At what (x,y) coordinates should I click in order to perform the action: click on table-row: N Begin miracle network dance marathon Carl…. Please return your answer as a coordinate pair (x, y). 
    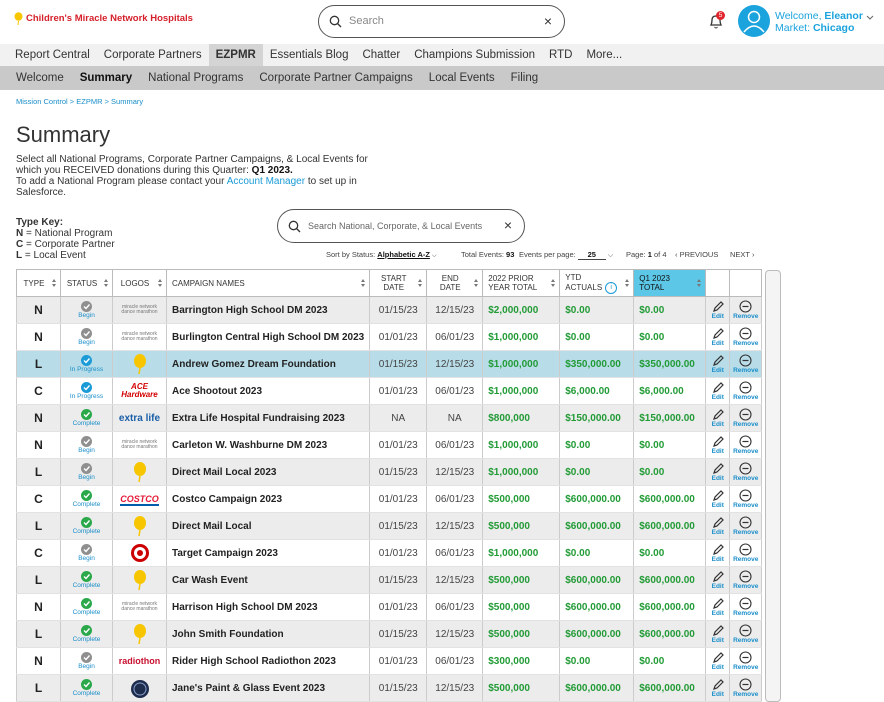
    Looking at the image, I should click on (389, 445).